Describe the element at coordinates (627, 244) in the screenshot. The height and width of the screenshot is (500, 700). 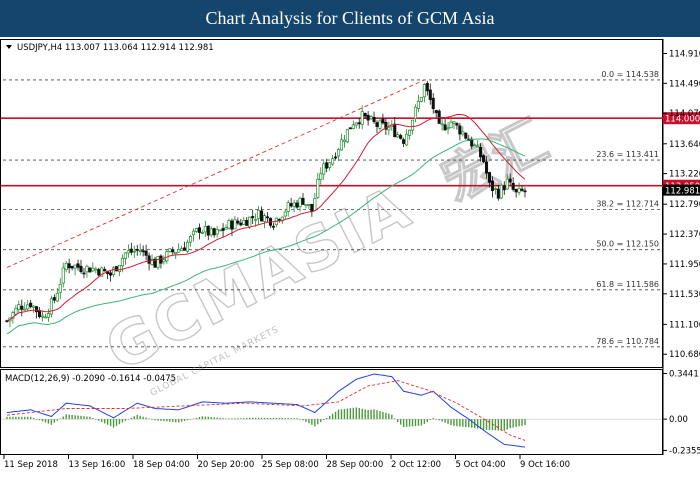
I see `fib-level-label: 50.0 = 112.150` at that location.